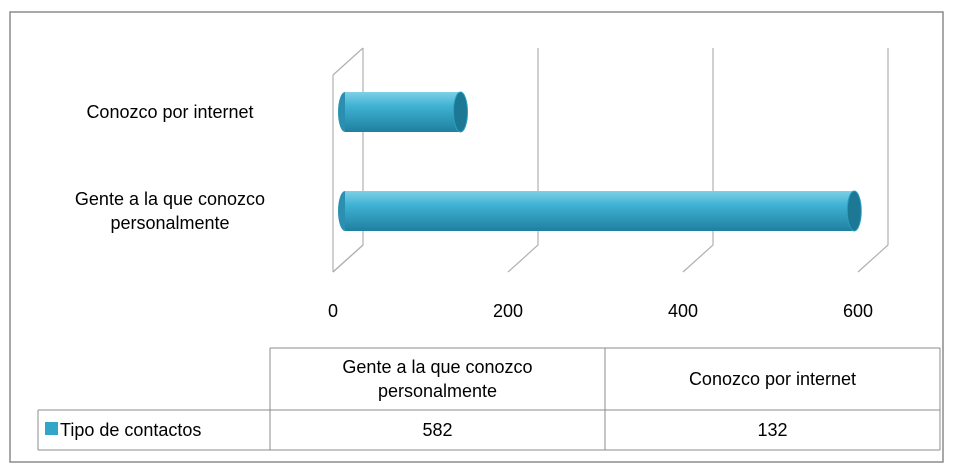  I want to click on table-header: Conozco por internet, so click(772, 379).